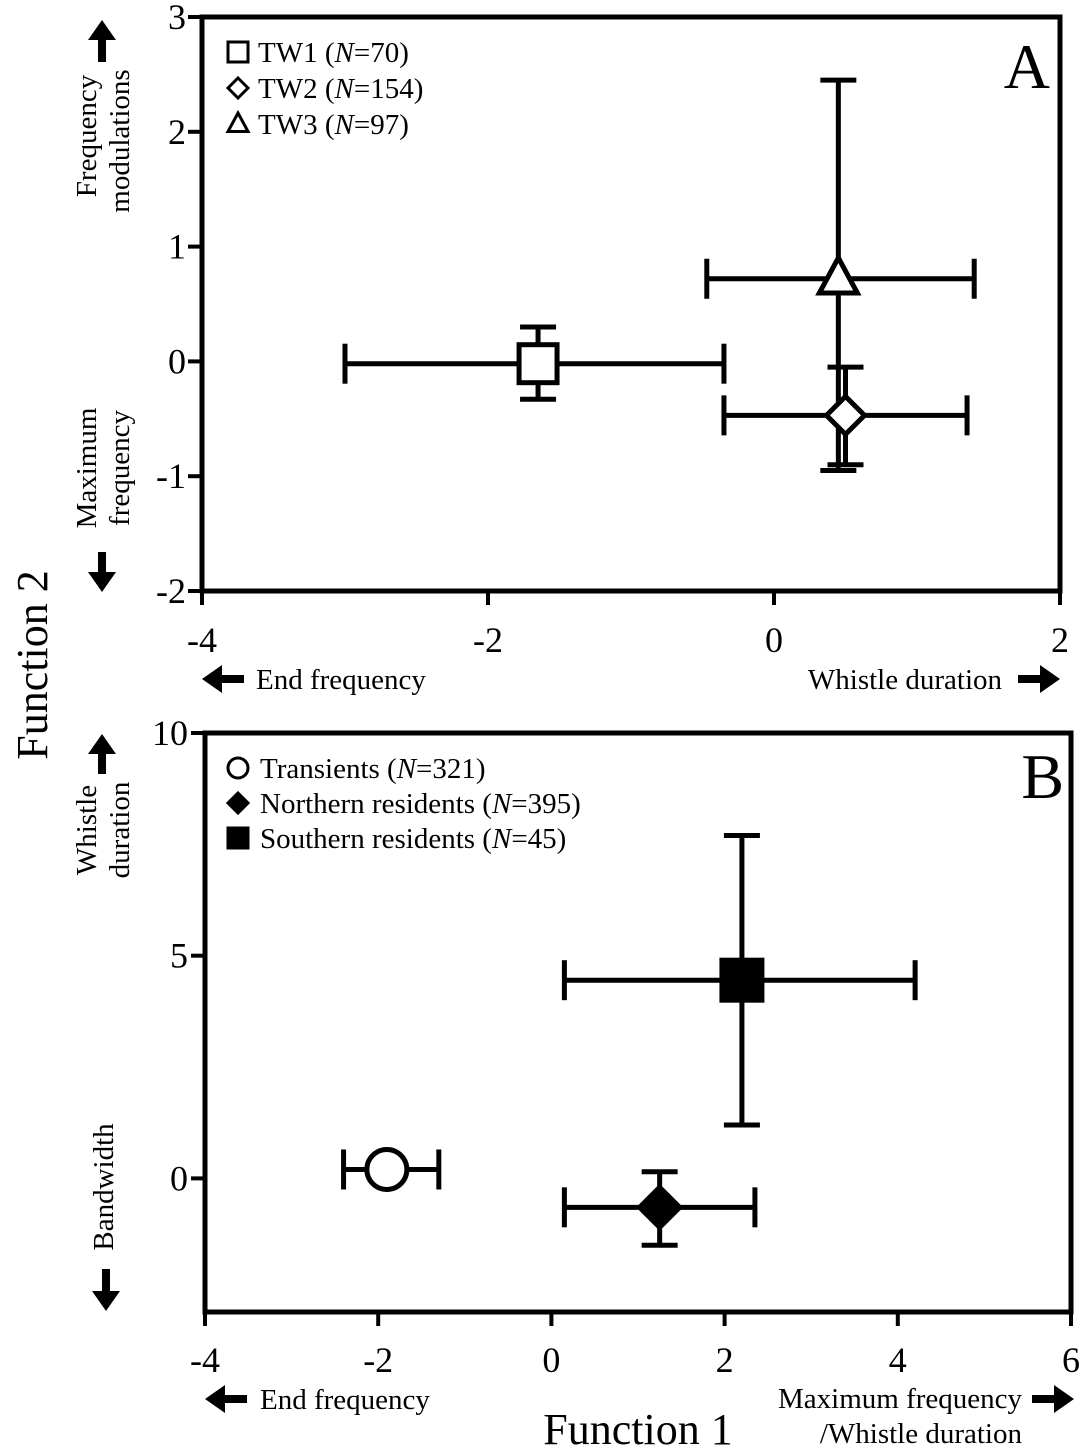 This screenshot has width=1084, height=1451. I want to click on panel-b-x-tick-label: 0, so click(551, 1360).